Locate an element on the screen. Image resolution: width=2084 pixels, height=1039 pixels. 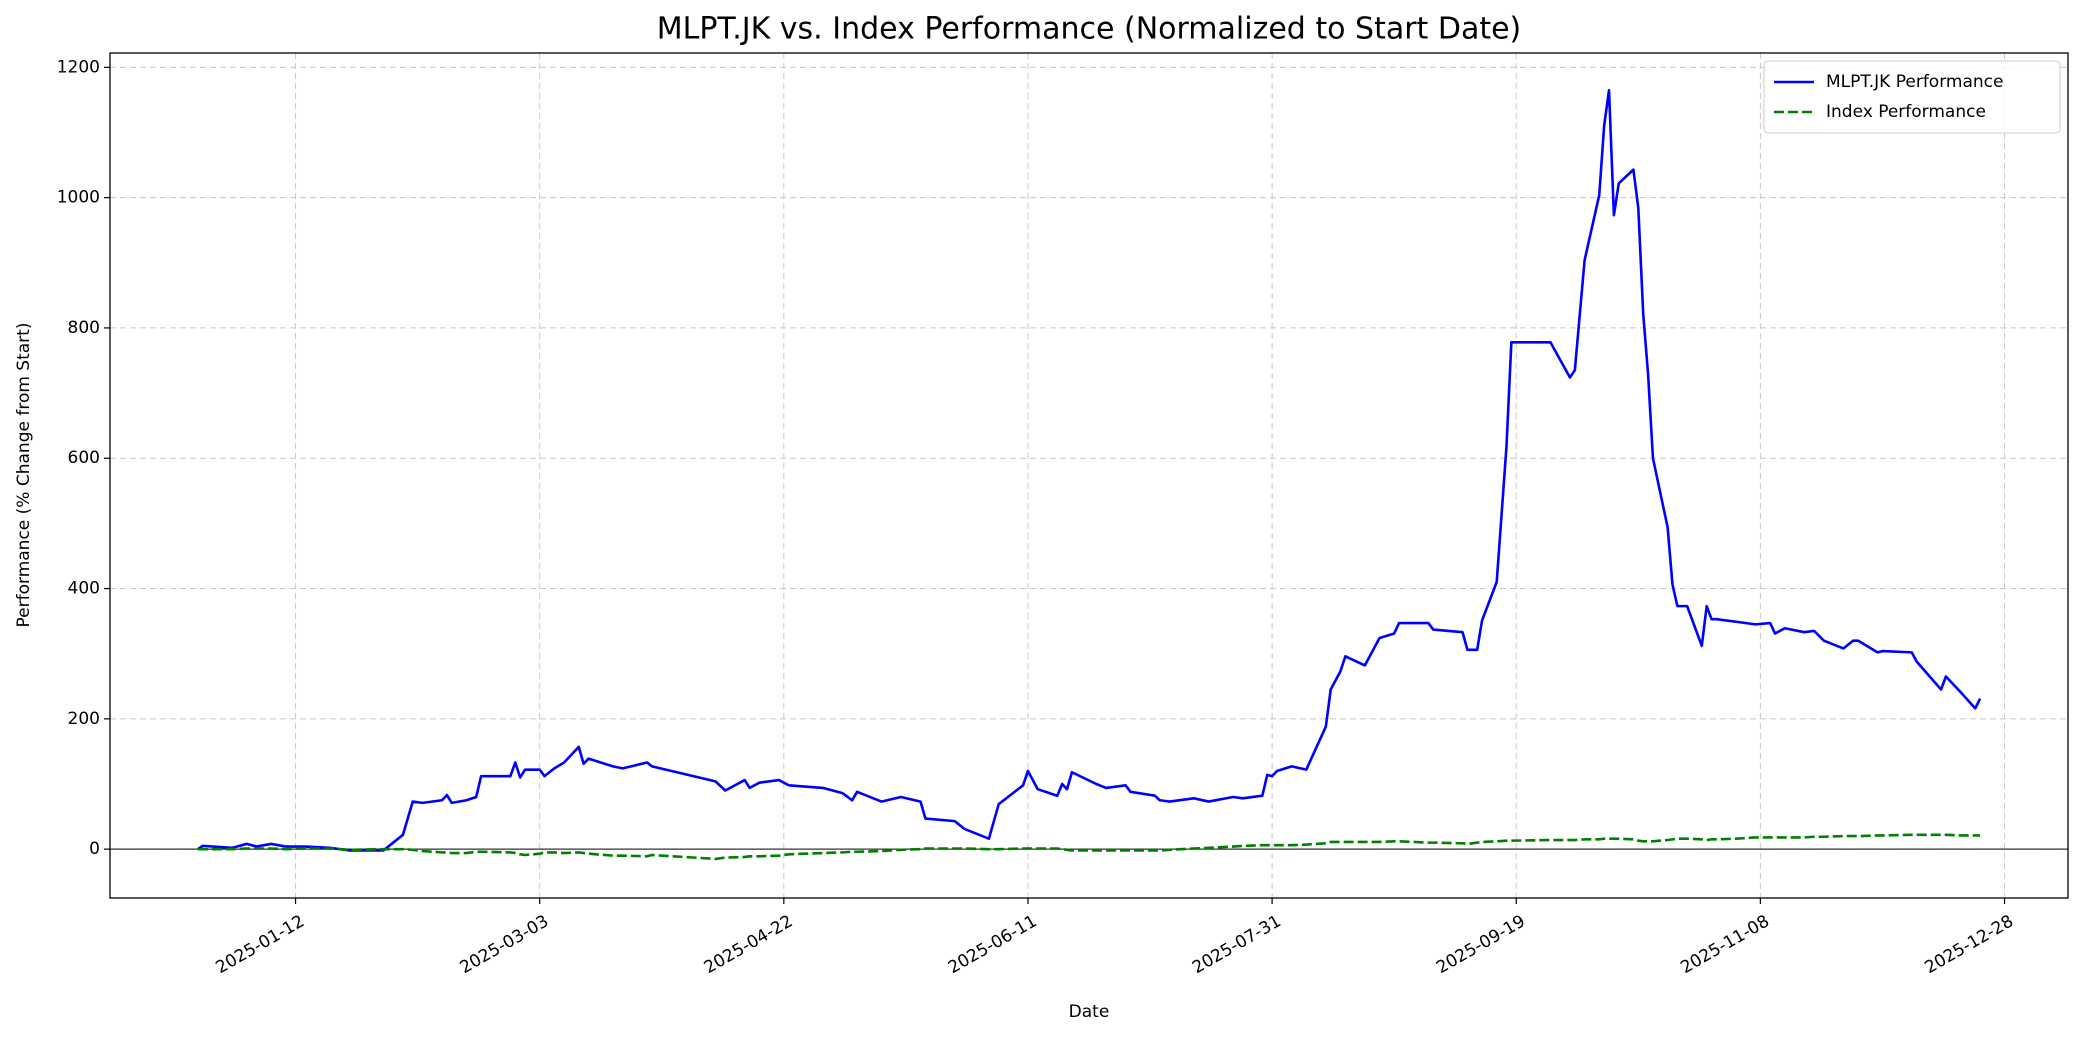
y-tick-label: 800 is located at coordinates (84, 328).